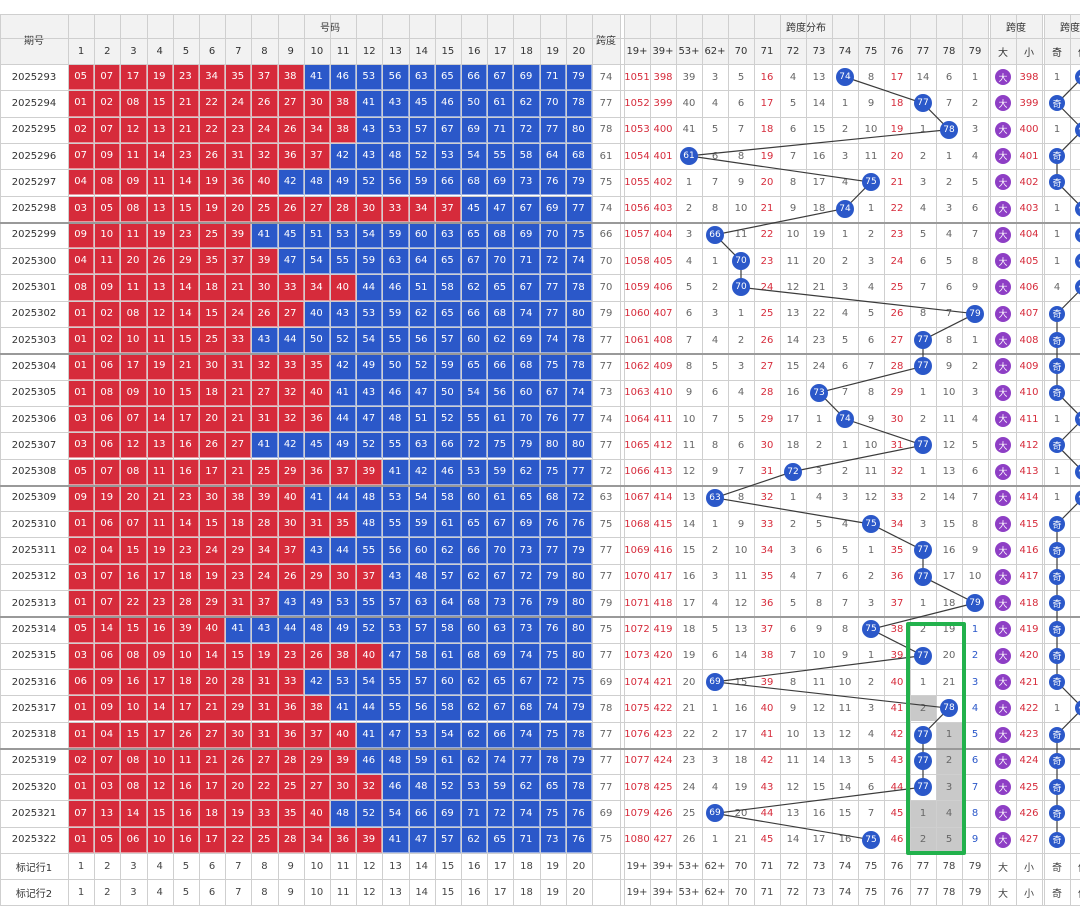 This screenshot has width=1080, height=912. Describe the element at coordinates (741, 261) in the screenshot. I see `span-ball: 70` at that location.